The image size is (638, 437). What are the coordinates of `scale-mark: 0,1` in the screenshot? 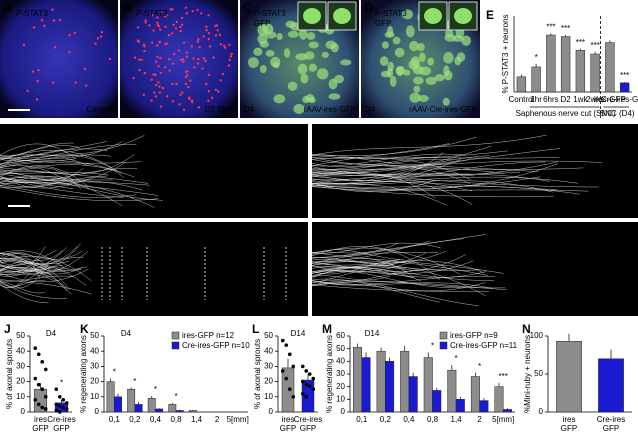 It's located at (110, 239).